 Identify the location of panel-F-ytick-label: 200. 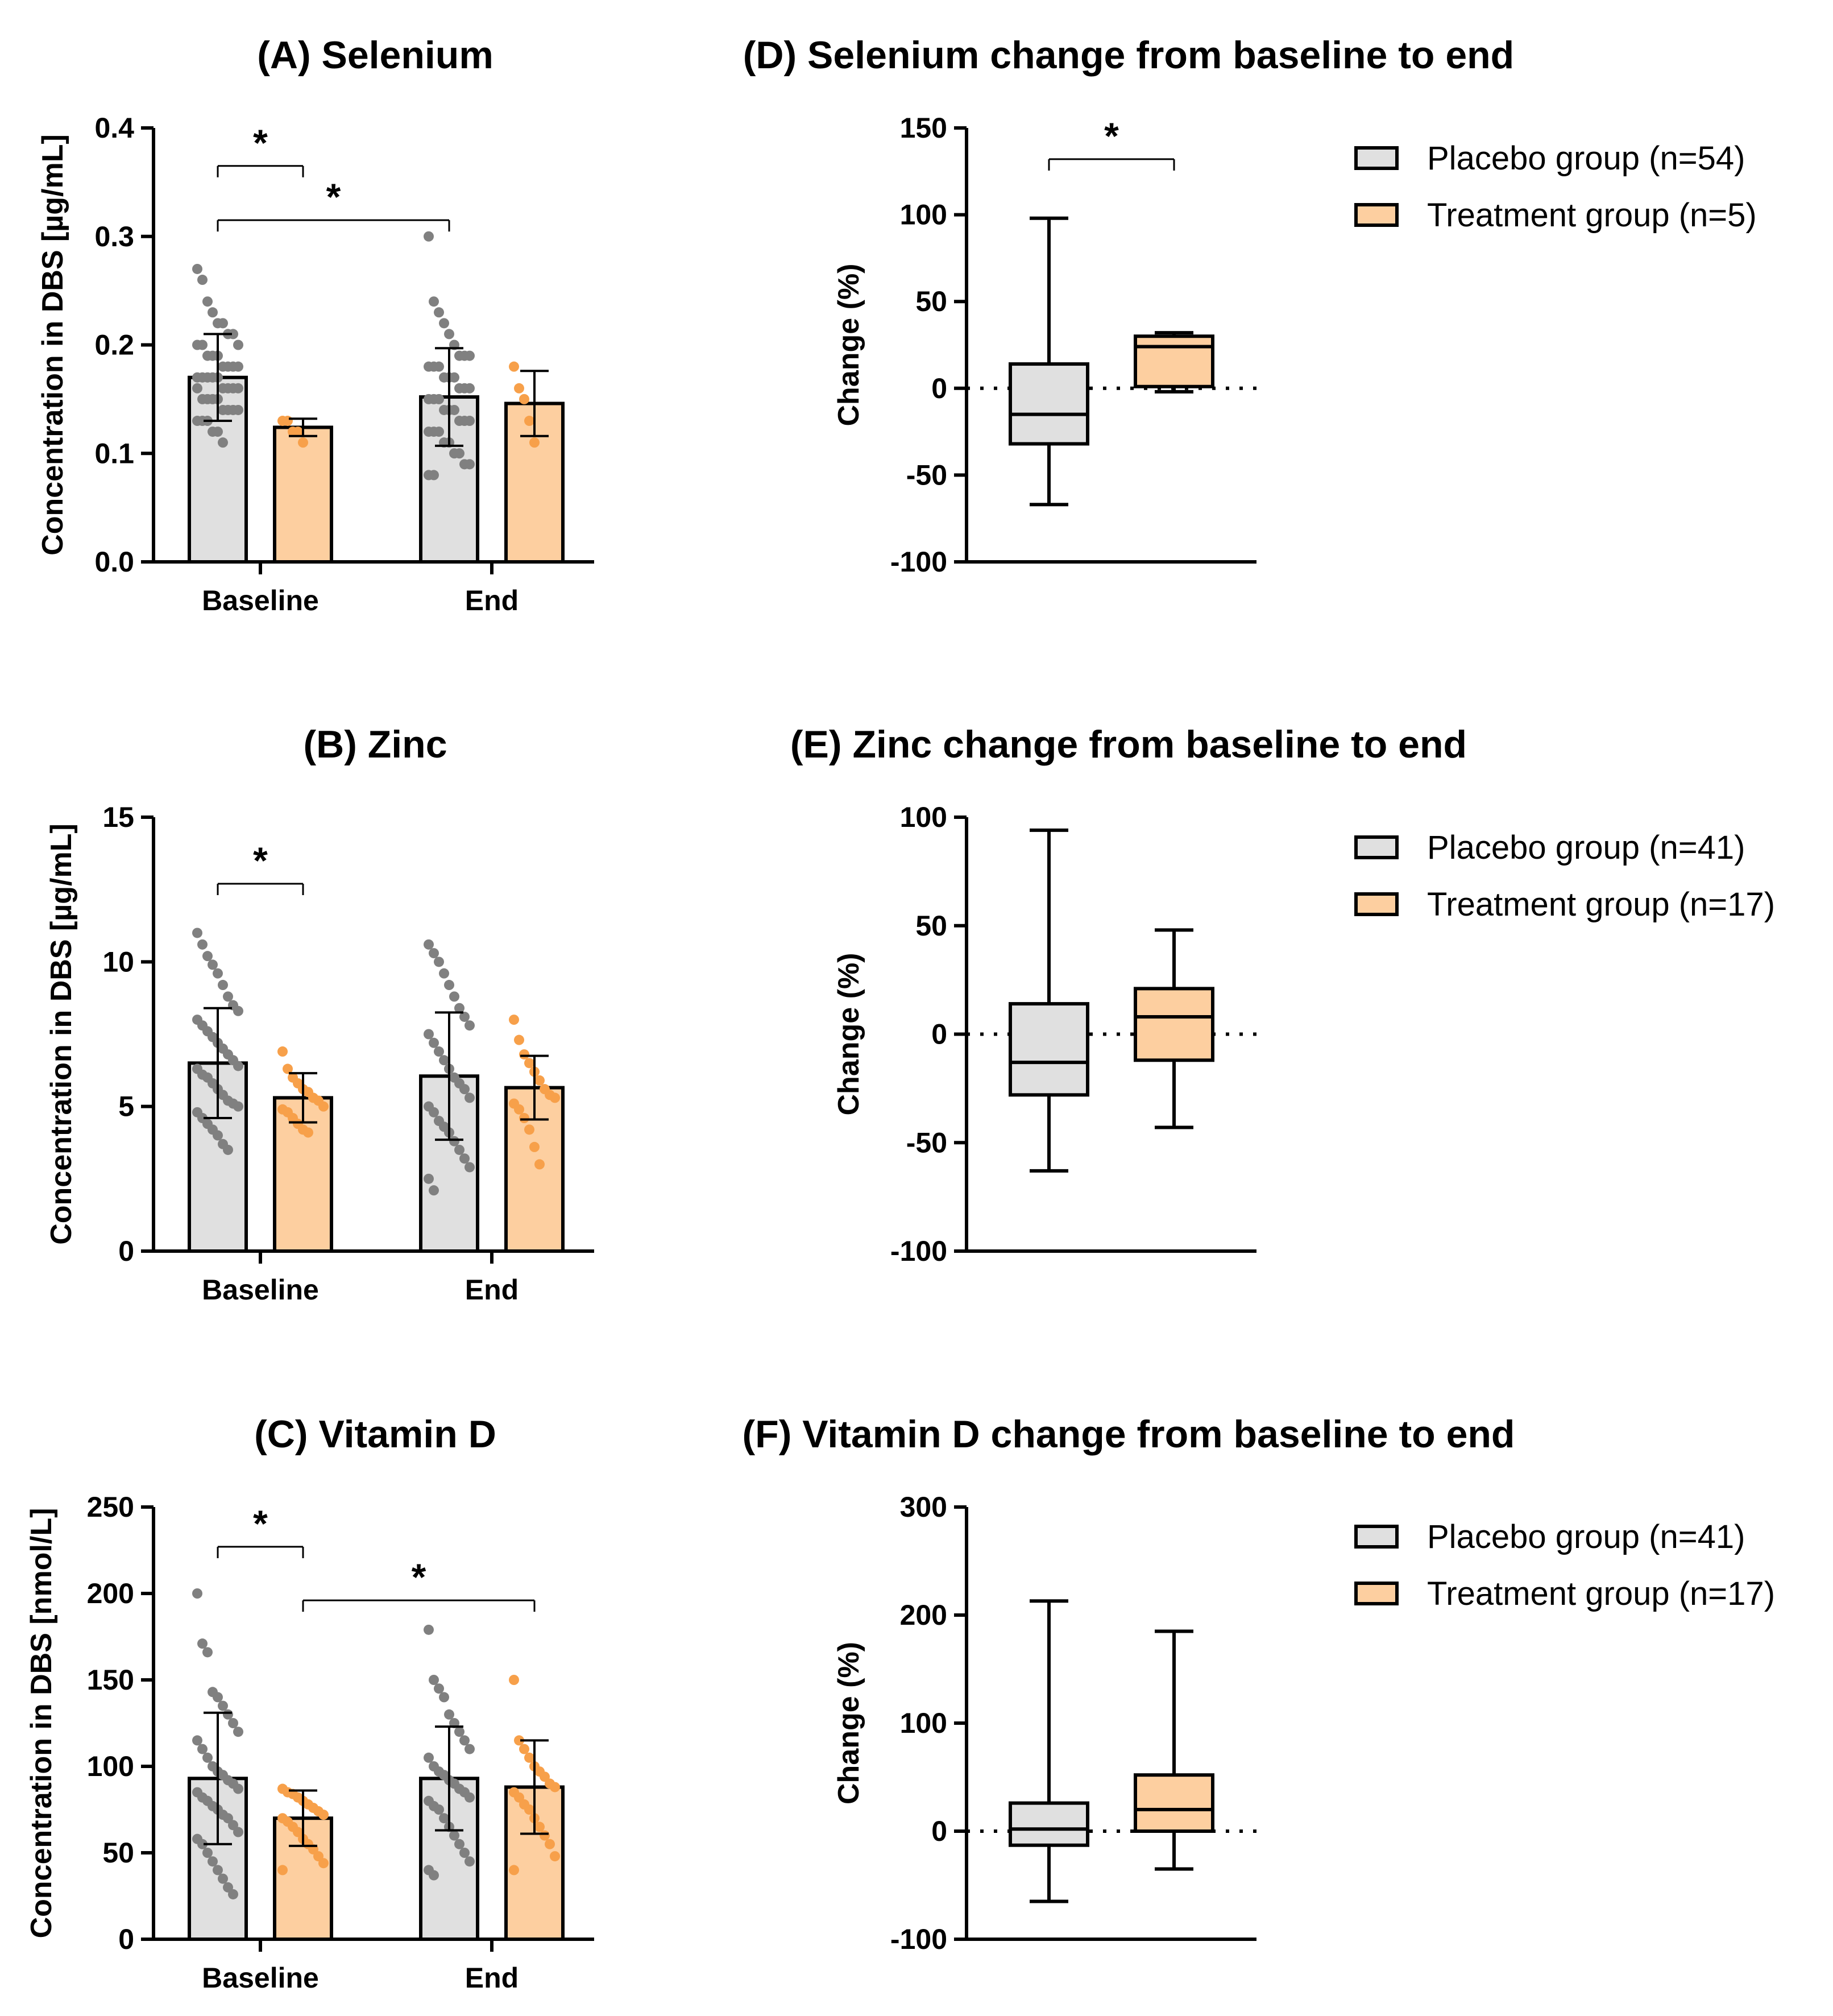
(924, 1615).